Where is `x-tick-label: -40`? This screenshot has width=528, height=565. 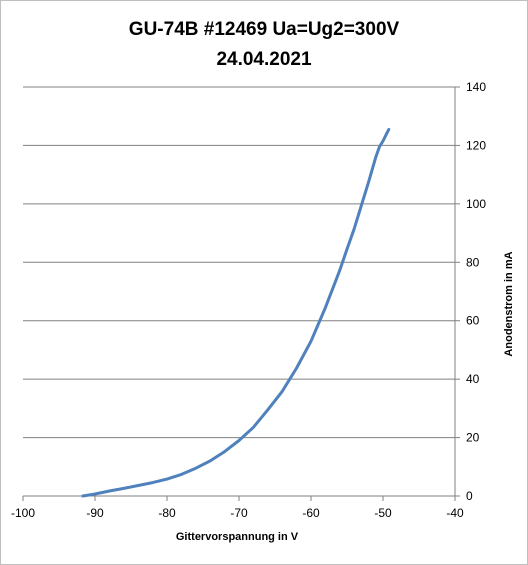 x-tick-label: -40 is located at coordinates (455, 513).